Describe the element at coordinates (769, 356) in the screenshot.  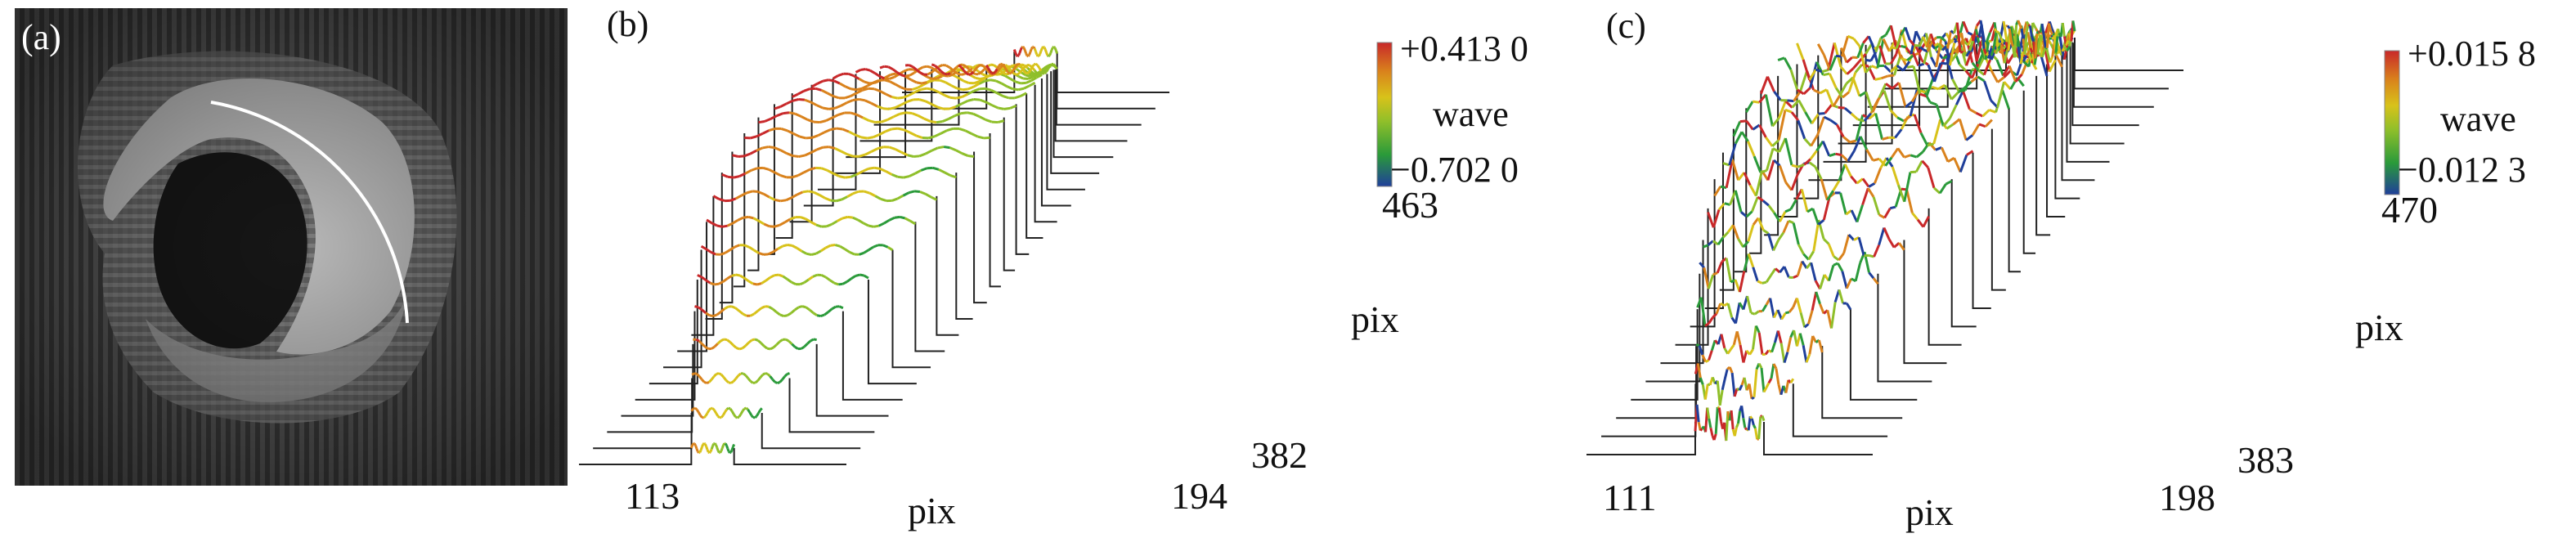
I see `surface-baseline` at that location.